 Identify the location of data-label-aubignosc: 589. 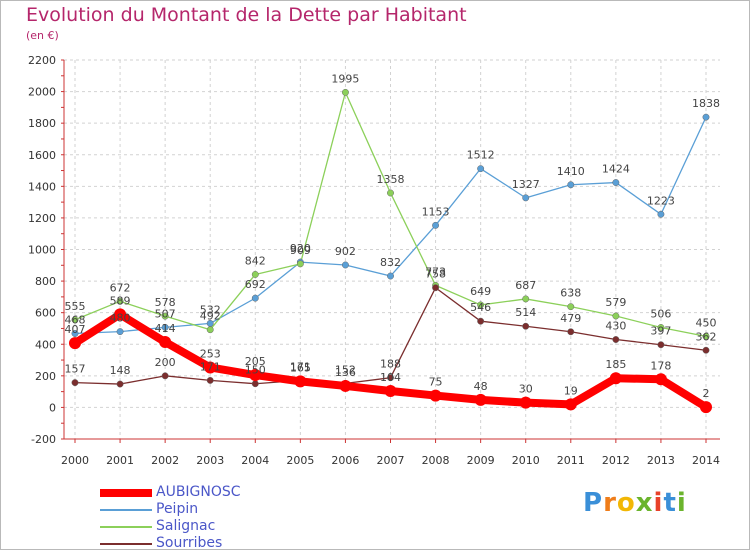
(120, 300).